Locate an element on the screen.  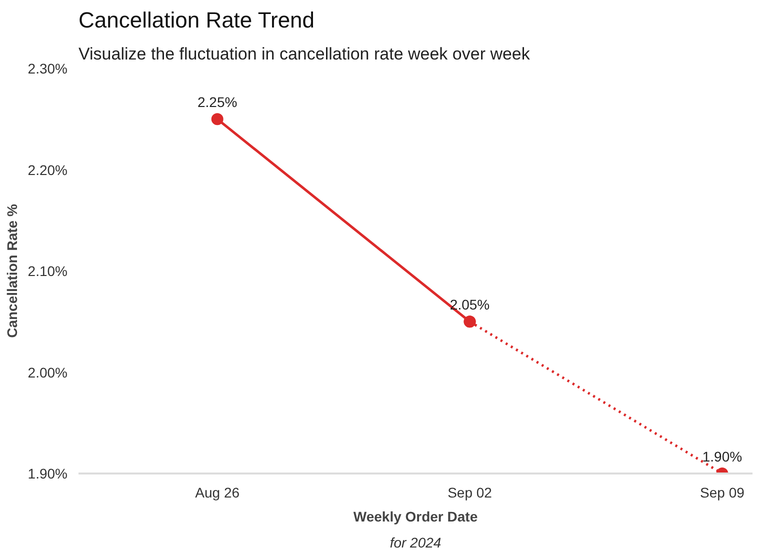
y-axis-title: Cancellation Rate % is located at coordinates (12, 271).